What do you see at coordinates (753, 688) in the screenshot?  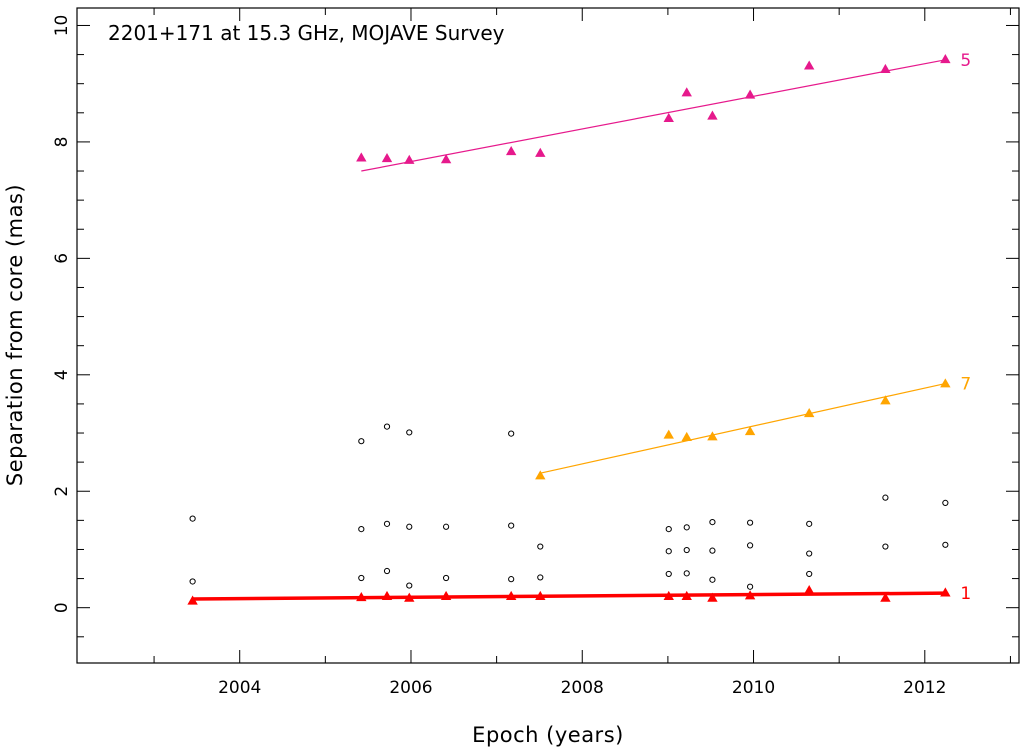 I see `x-tick-label: 2010` at bounding box center [753, 688].